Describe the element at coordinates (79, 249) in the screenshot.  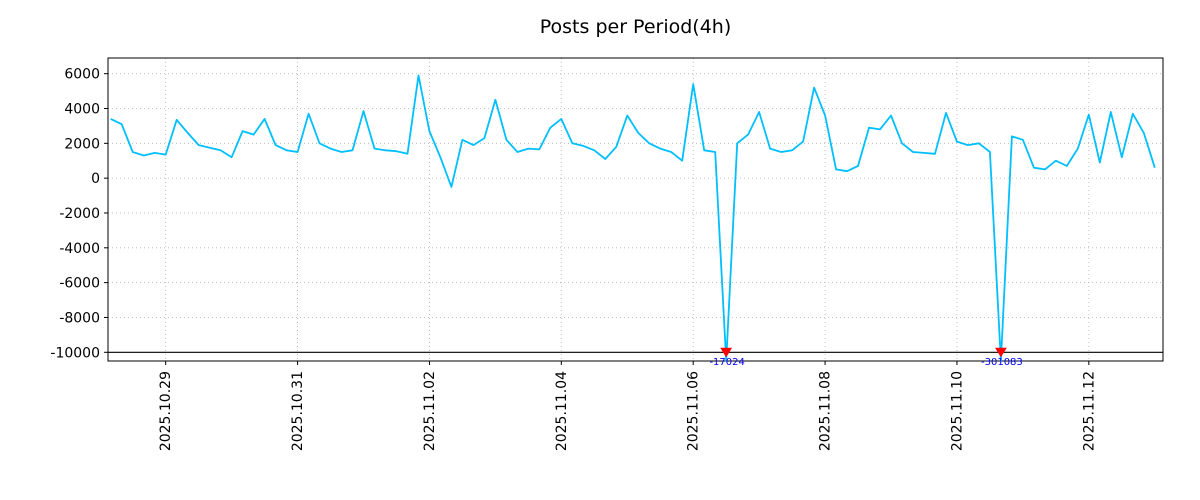
I see `y-tick-label: -4000` at that location.